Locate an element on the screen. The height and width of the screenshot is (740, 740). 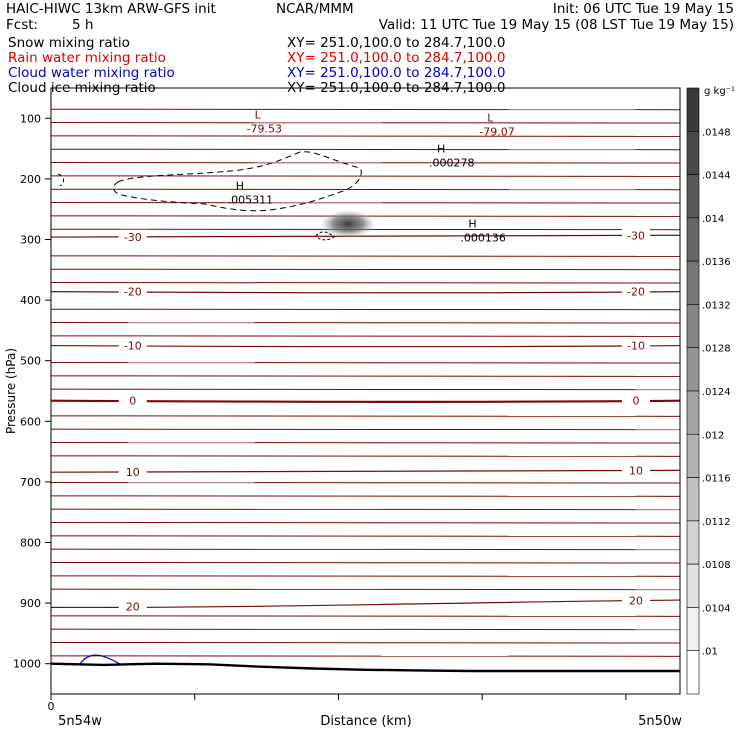
y-tick-label: 900 is located at coordinates (30, 603).